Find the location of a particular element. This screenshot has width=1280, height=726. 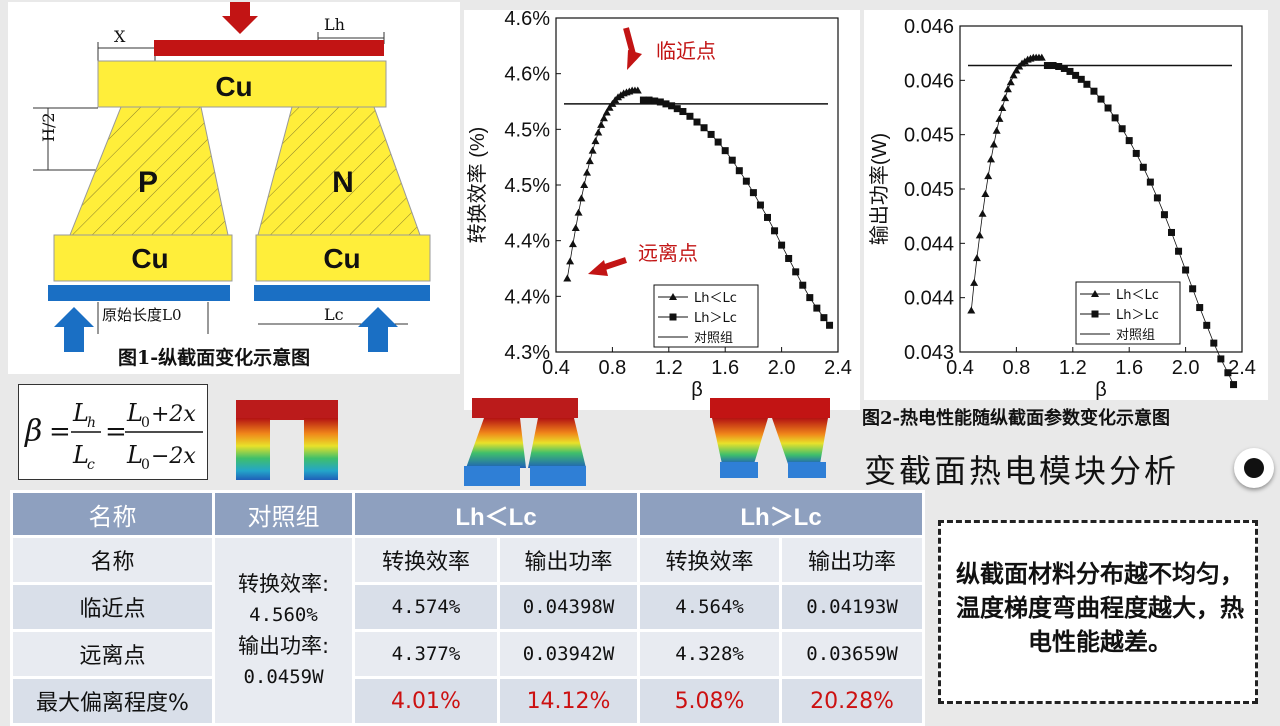

thermal-sim-narrow is located at coordinates (525, 442).